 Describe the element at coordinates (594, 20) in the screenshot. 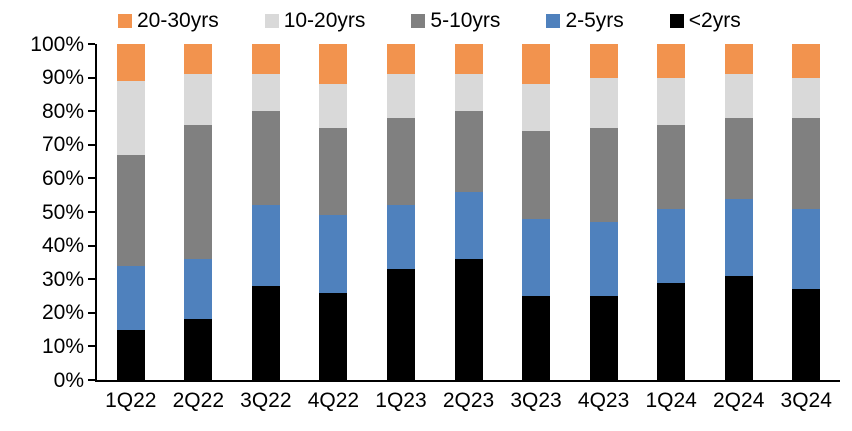

I see `legend-label-2-5yrs: 2-5yrs` at that location.